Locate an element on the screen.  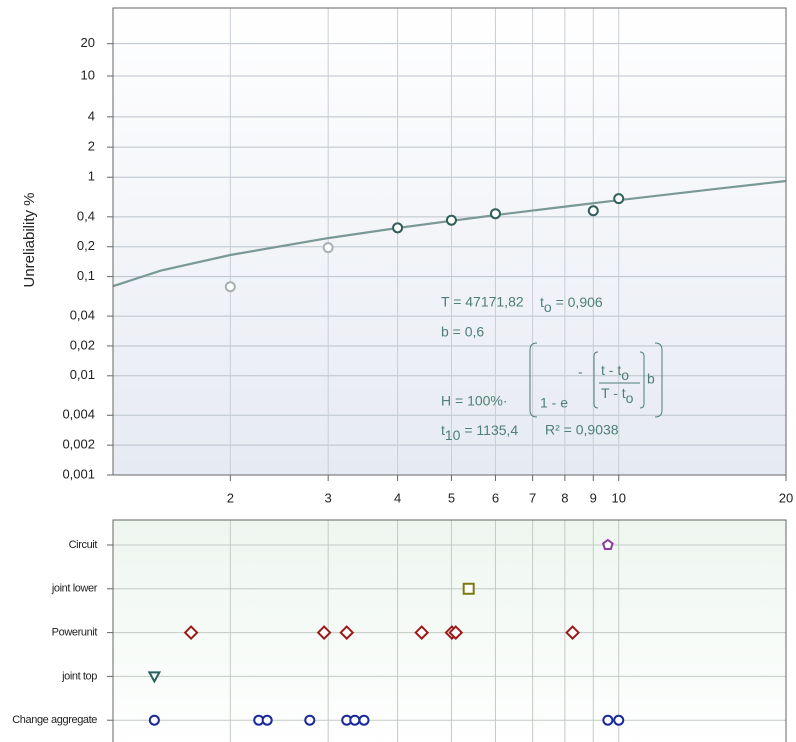
param-b: b = 0,6 is located at coordinates (462, 332).